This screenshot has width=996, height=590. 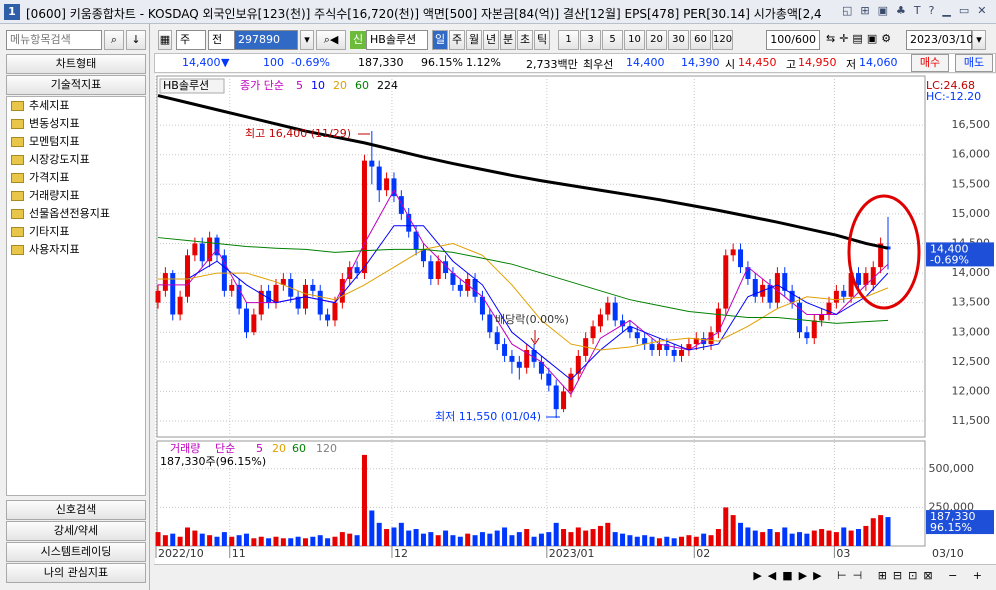 I want to click on sidebar-tab: 기술적지표, so click(x=76, y=85).